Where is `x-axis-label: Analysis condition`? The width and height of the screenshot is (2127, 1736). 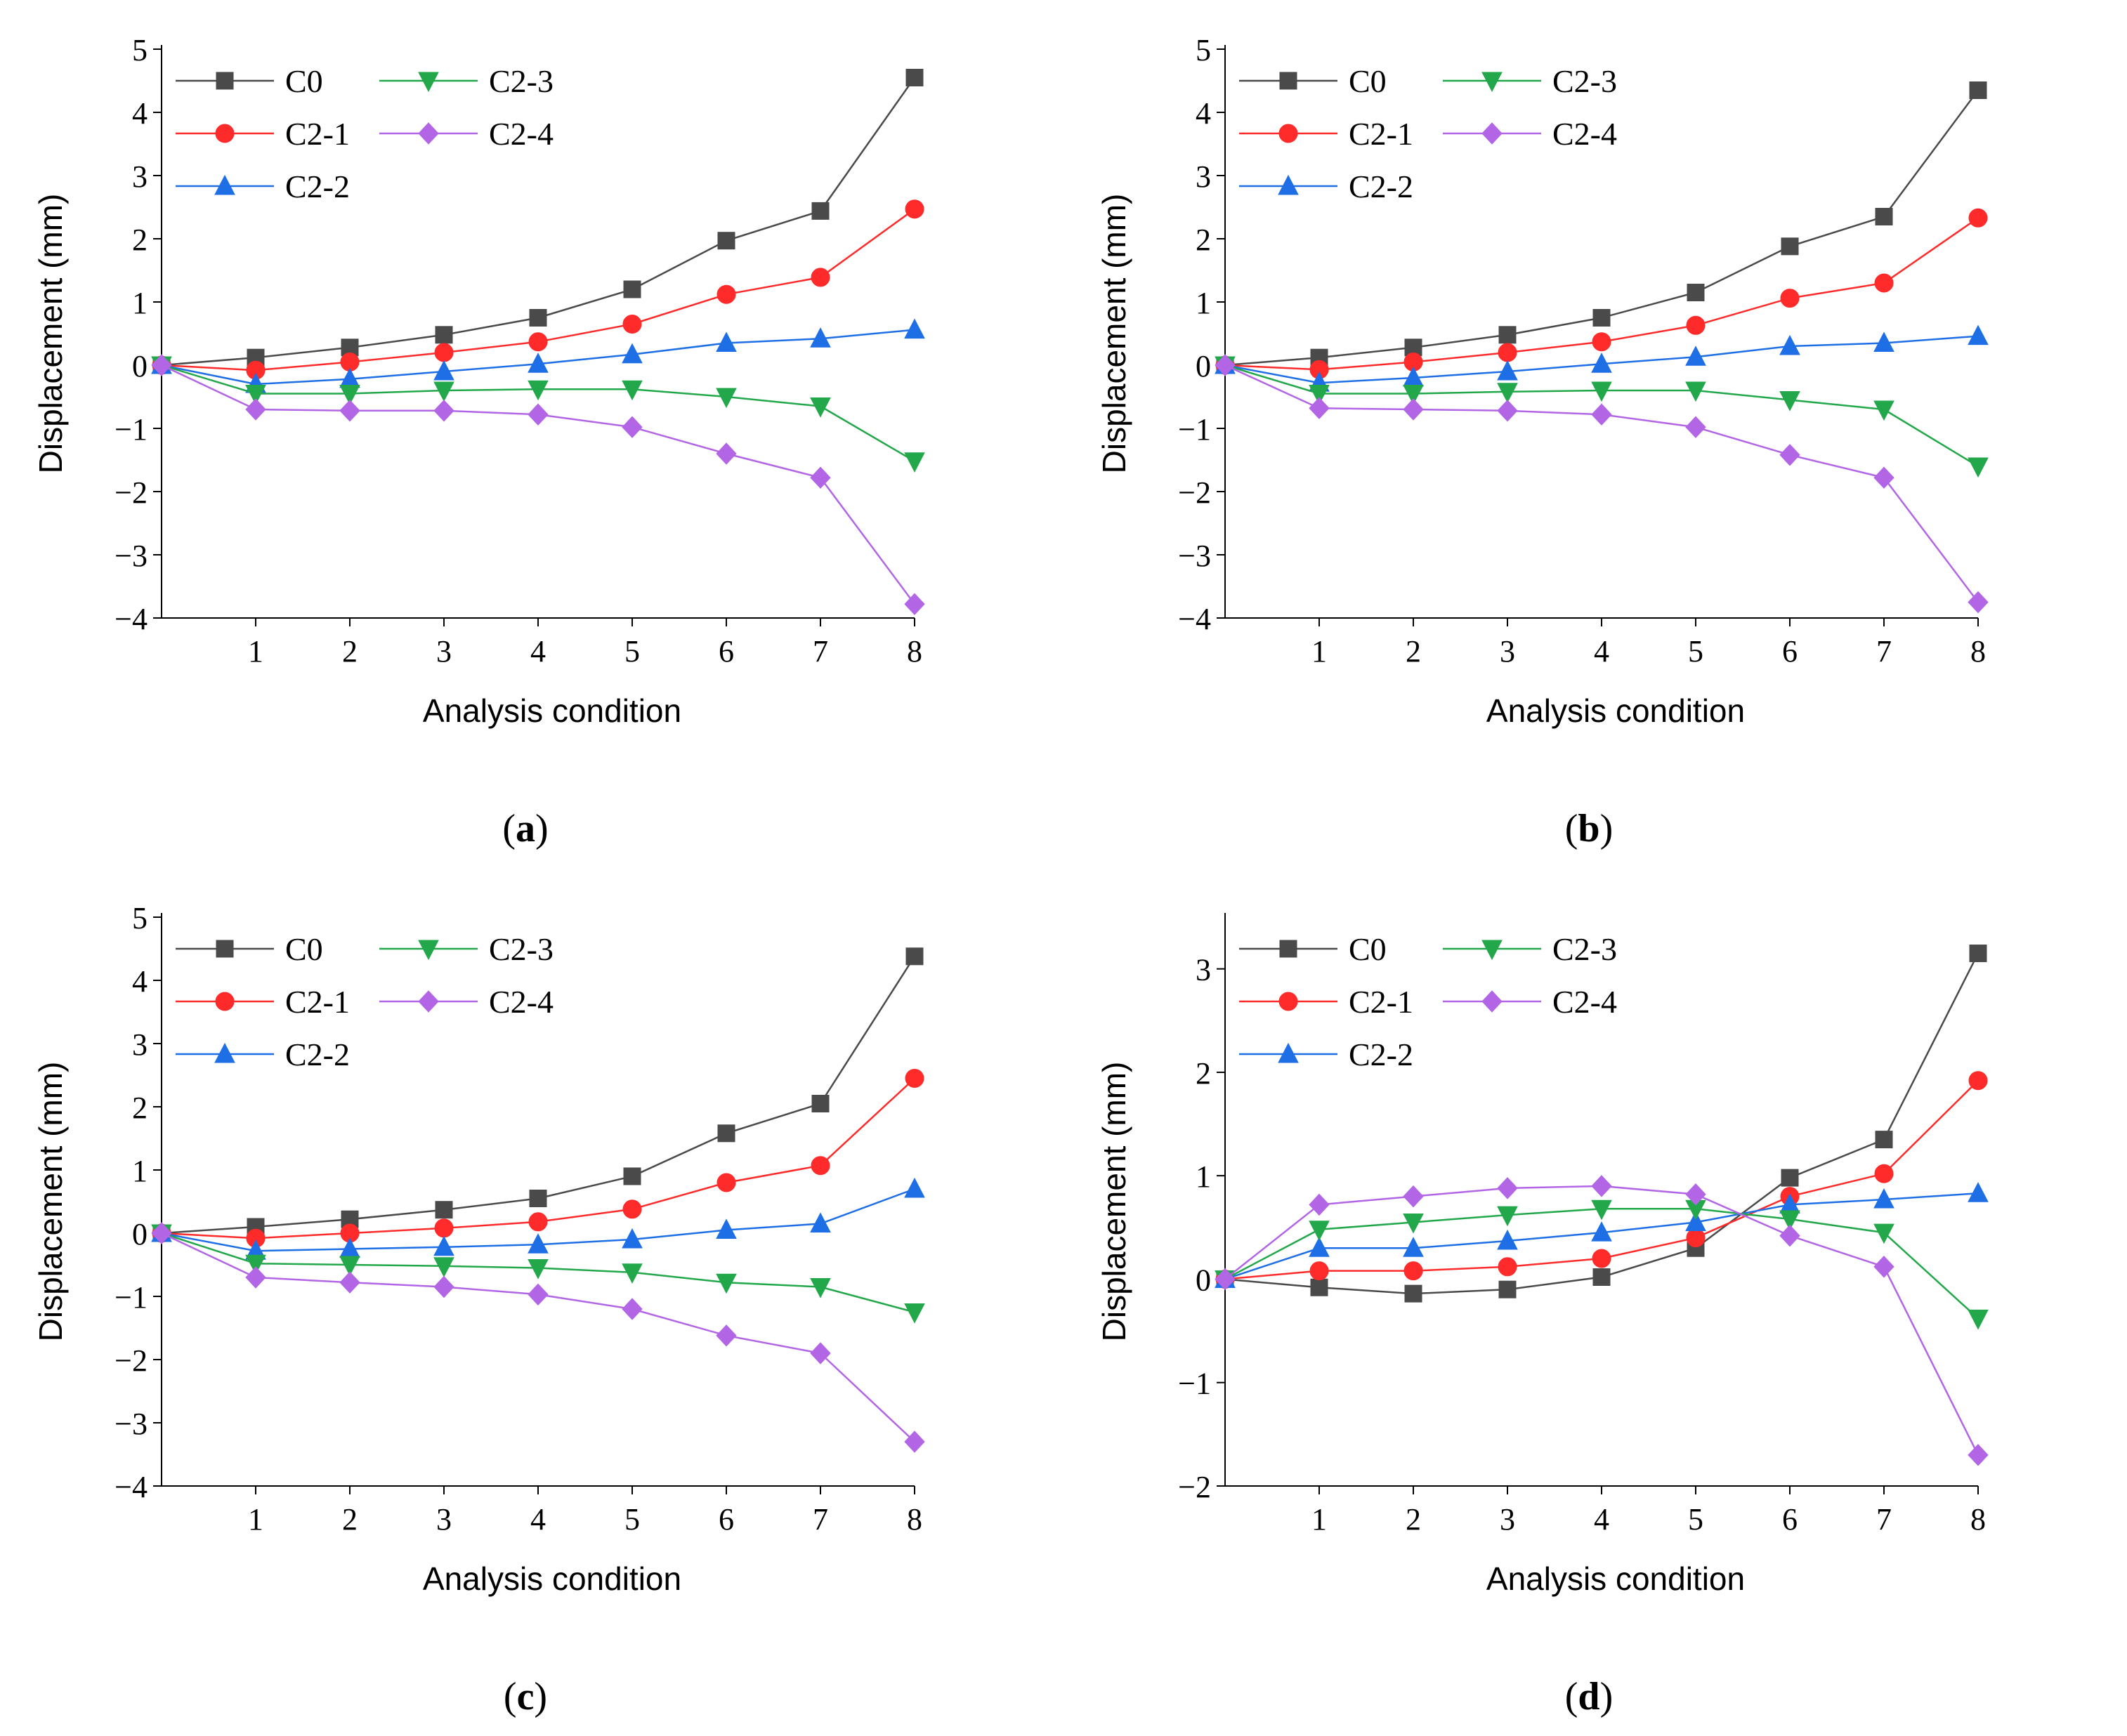
x-axis-label: Analysis condition is located at coordinates (1615, 710).